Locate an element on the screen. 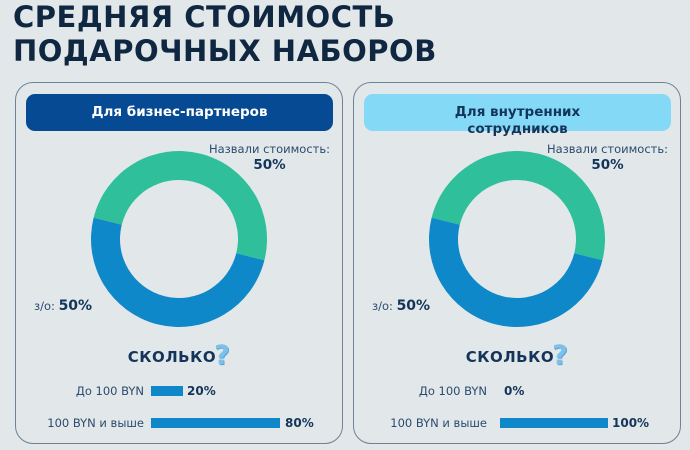 The width and height of the screenshot is (690, 450). card-header: Для бизнес-партнеров is located at coordinates (179, 112).